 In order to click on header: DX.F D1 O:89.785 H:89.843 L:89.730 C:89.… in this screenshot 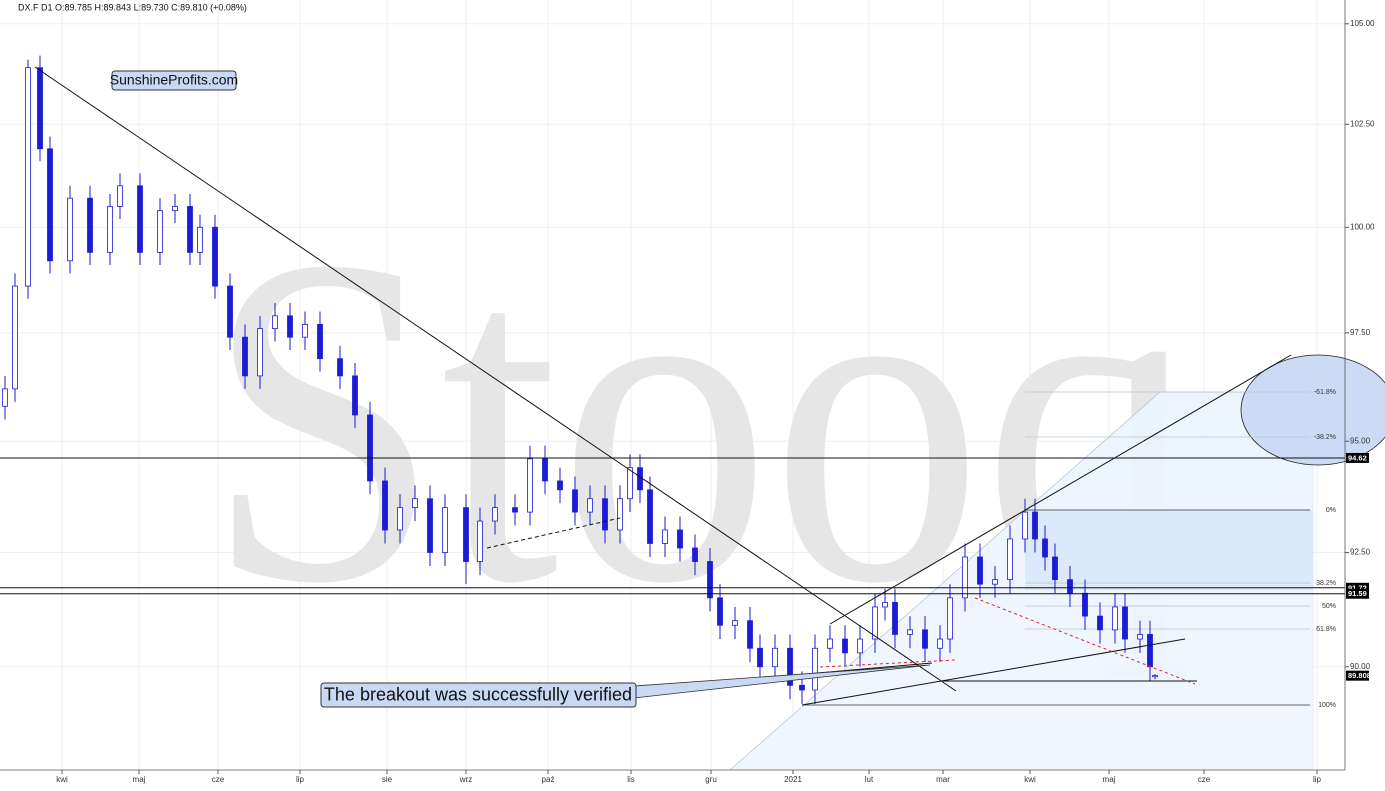, I will do `click(132, 7)`.